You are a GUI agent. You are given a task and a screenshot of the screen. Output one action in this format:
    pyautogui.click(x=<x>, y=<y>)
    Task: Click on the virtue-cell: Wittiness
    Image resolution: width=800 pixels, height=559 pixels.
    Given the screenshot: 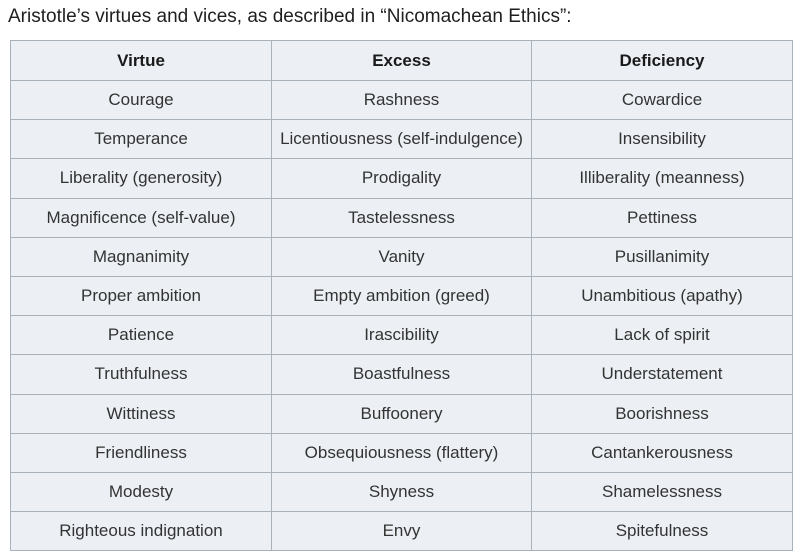 What is the action you would take?
    pyautogui.click(x=141, y=413)
    